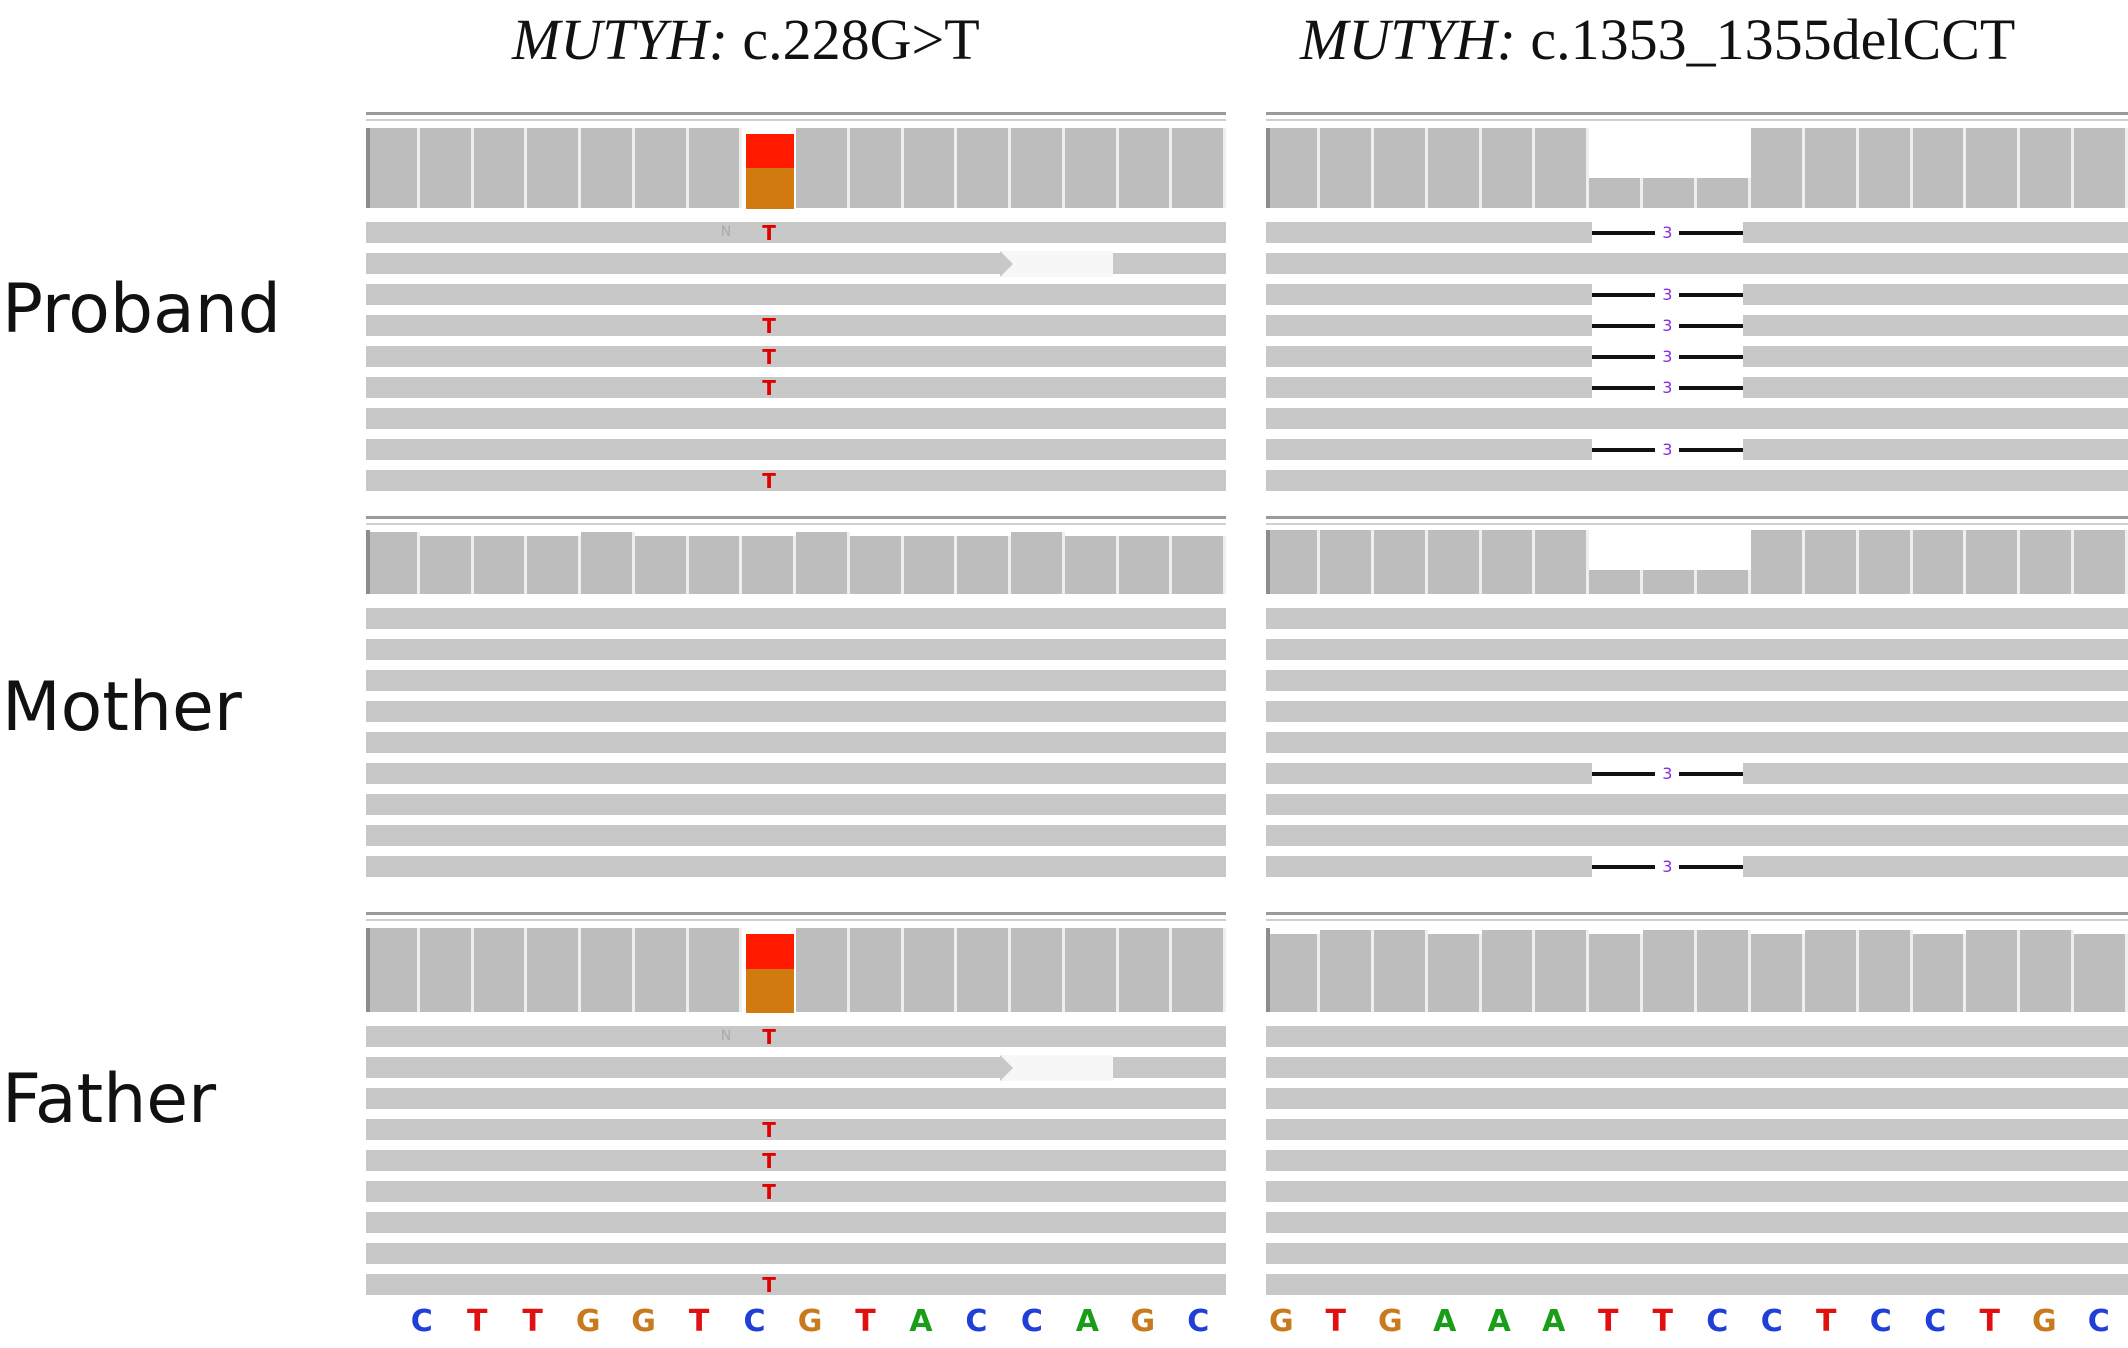 Image resolution: width=2128 pixels, height=1348 pixels. I want to click on row-label-proband: Proband, so click(141, 309).